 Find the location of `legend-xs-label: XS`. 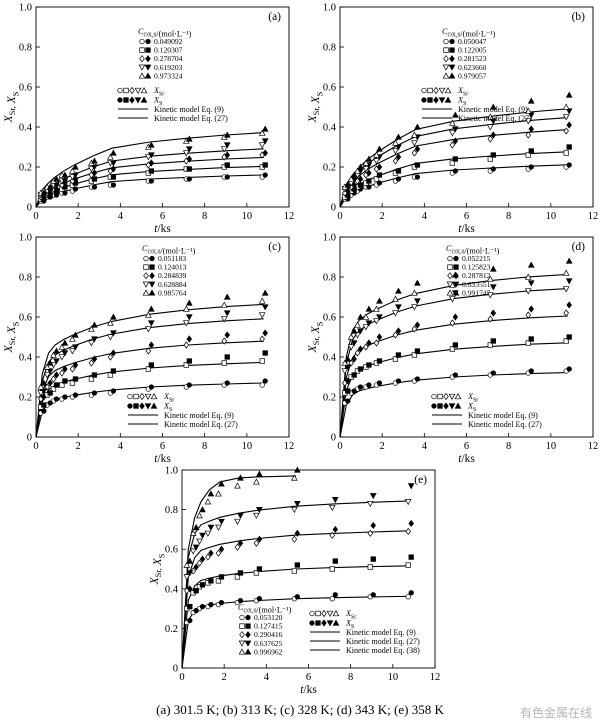

legend-xs-label: XS is located at coordinates (461, 101).